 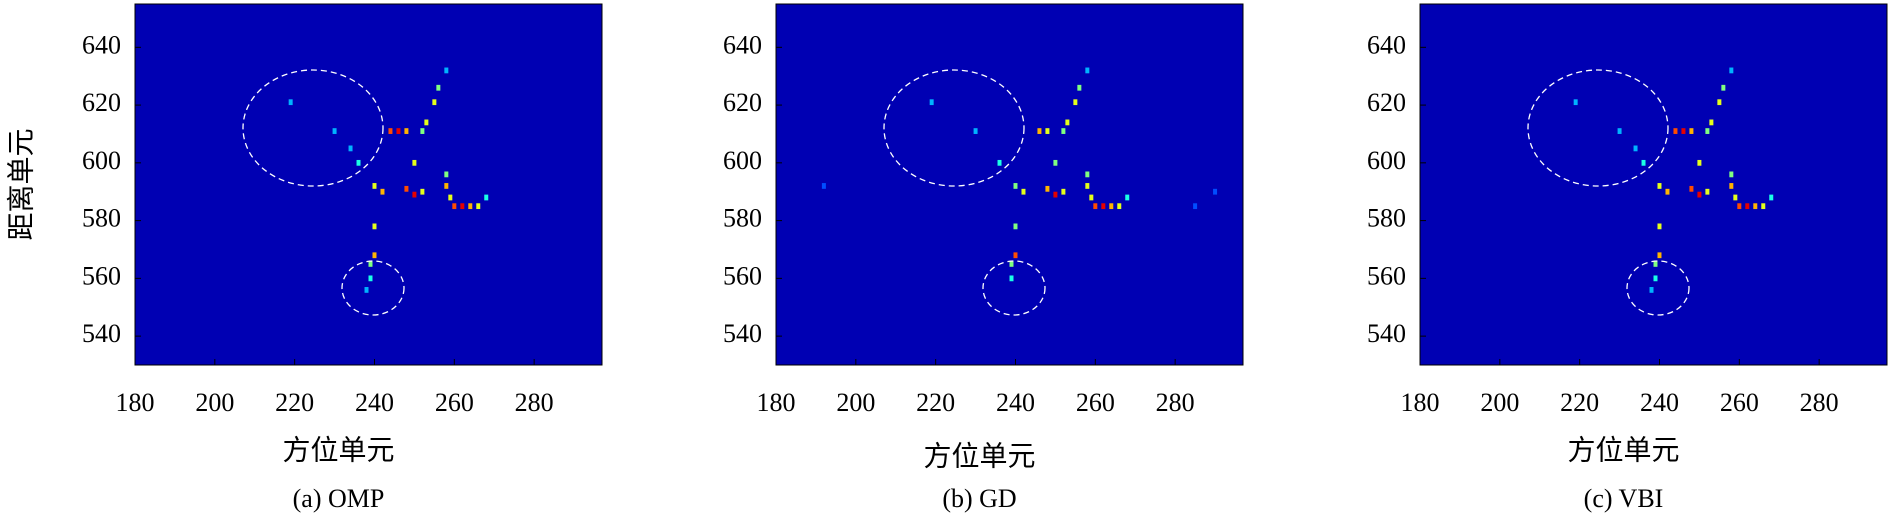 I want to click on y-tick-label: 620, so click(x=101, y=102).